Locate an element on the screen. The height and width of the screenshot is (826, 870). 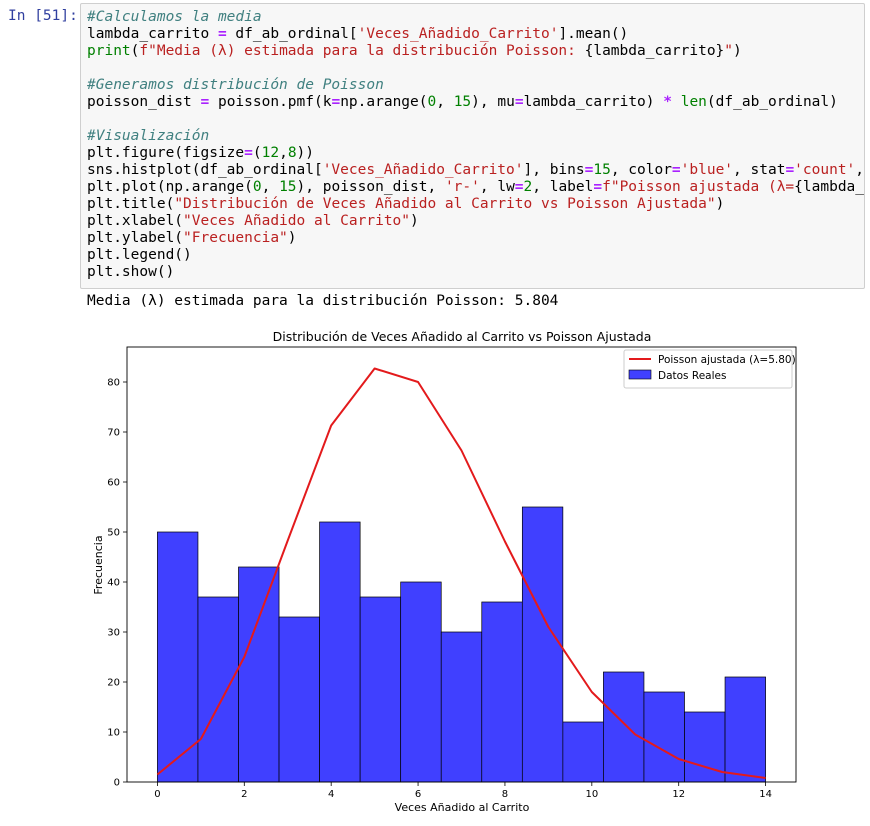
x-tick-label: 0 is located at coordinates (157, 794).